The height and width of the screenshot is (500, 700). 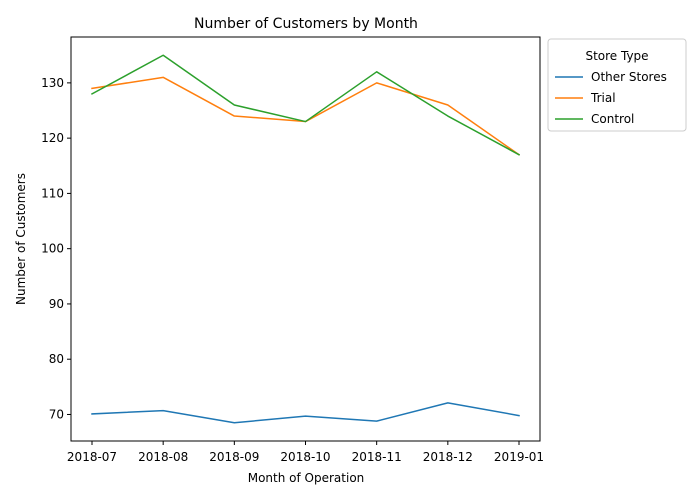 I want to click on y-tick-label: 110, so click(x=52, y=193).